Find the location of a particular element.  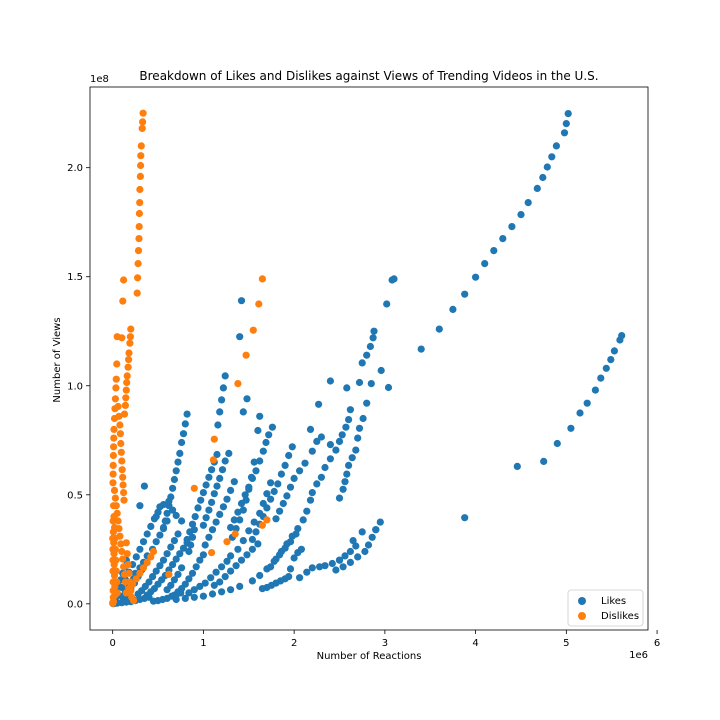

x-tick-label: 6 is located at coordinates (657, 643).